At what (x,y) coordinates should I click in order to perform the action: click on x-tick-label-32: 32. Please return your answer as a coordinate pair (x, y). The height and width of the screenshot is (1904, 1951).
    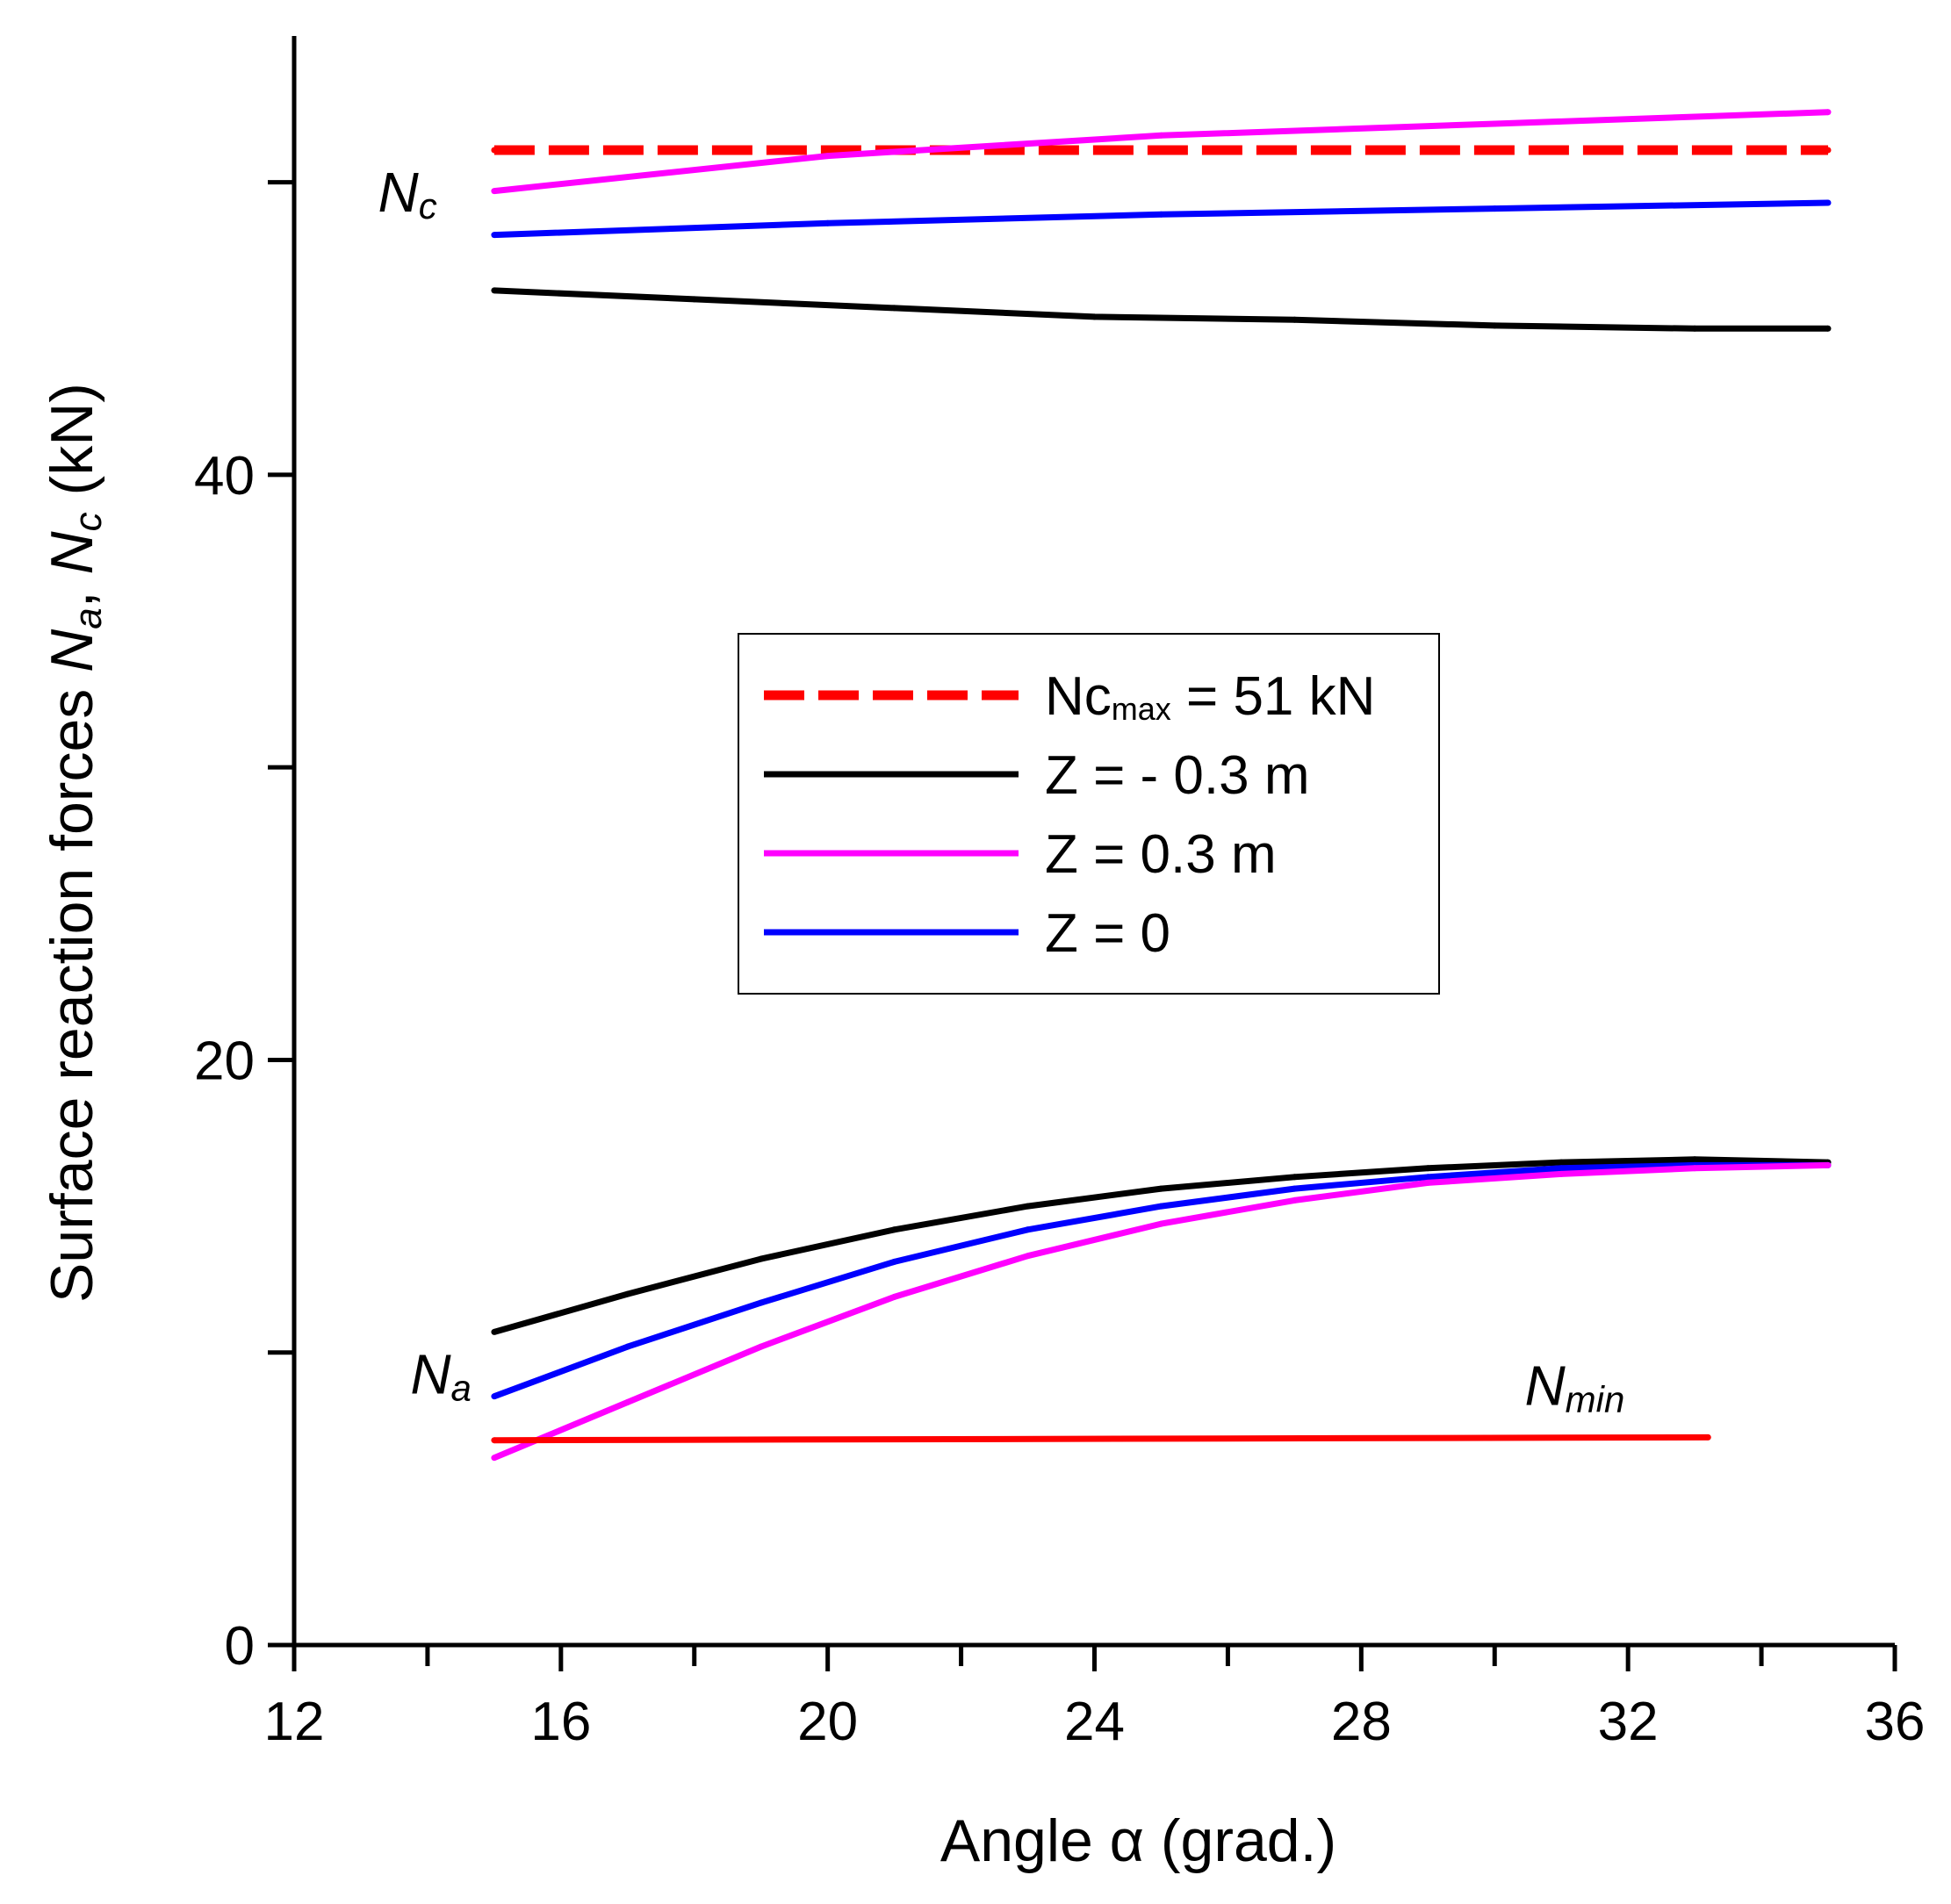
    Looking at the image, I should click on (1628, 1722).